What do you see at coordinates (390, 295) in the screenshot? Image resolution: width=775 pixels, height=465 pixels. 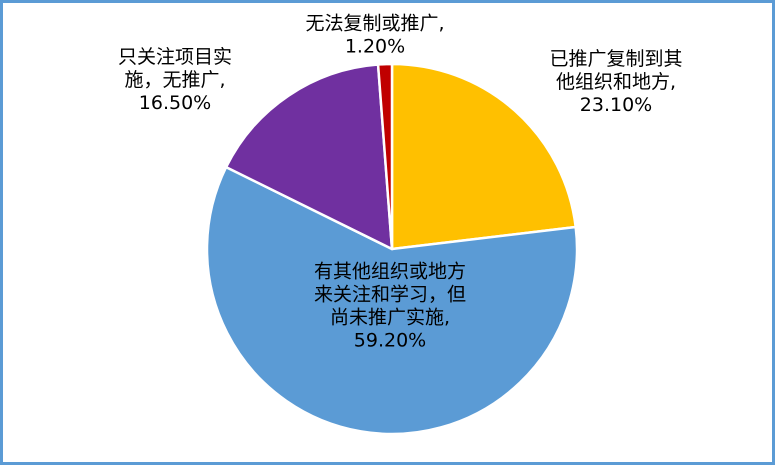 I see `pie-slice-label-line: 来关注和学习，但` at bounding box center [390, 295].